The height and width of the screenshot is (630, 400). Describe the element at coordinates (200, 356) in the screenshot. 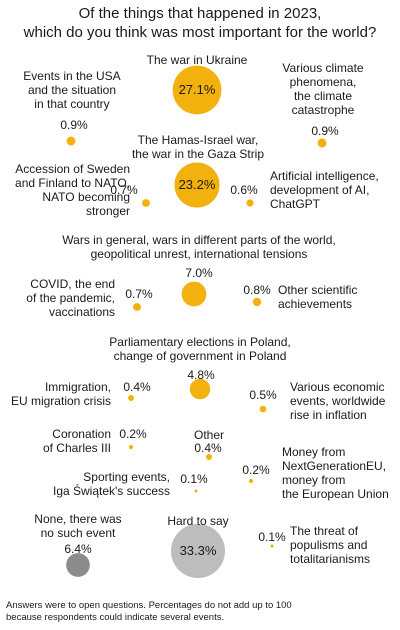

I see `label-line: change of government in Poland` at that location.